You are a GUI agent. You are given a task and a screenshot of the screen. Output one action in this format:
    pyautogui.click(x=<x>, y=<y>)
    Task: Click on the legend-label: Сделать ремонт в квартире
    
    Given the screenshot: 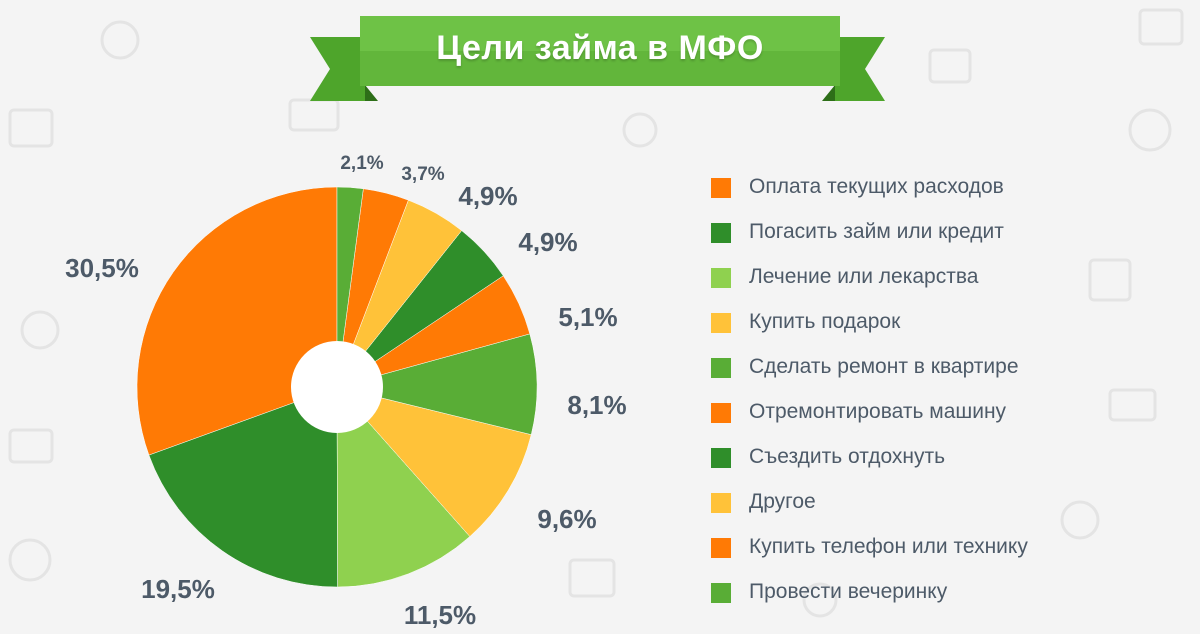 What is the action you would take?
    pyautogui.click(x=884, y=366)
    